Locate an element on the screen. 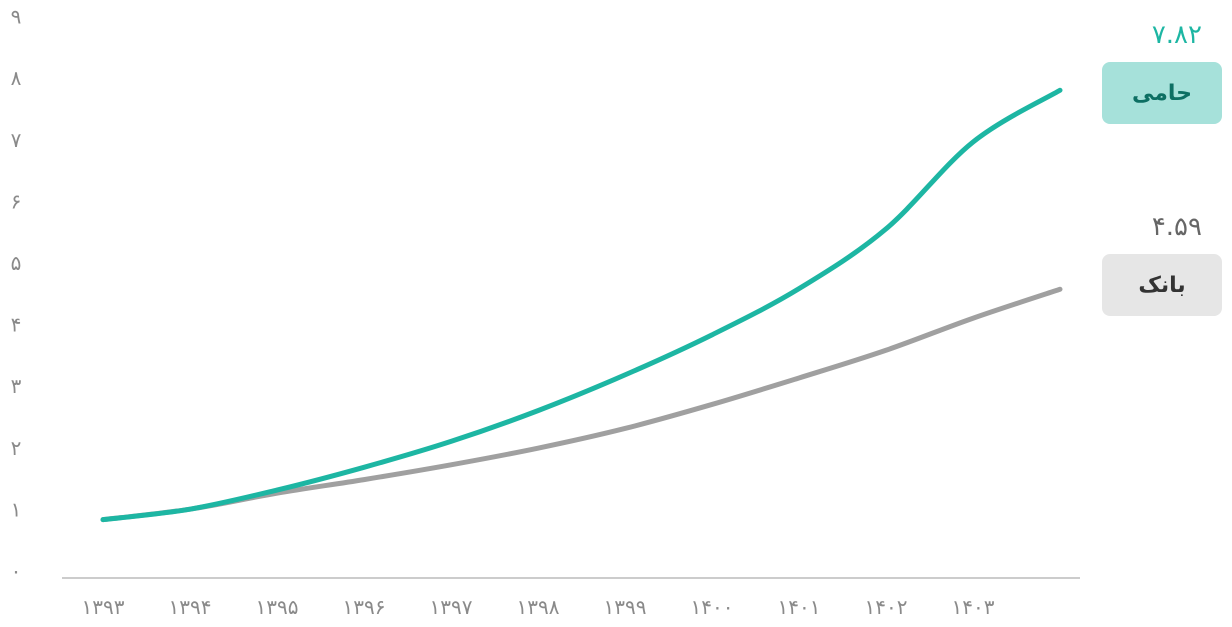  legend-value-bank: ۴.۵۹ is located at coordinates (1176, 227).